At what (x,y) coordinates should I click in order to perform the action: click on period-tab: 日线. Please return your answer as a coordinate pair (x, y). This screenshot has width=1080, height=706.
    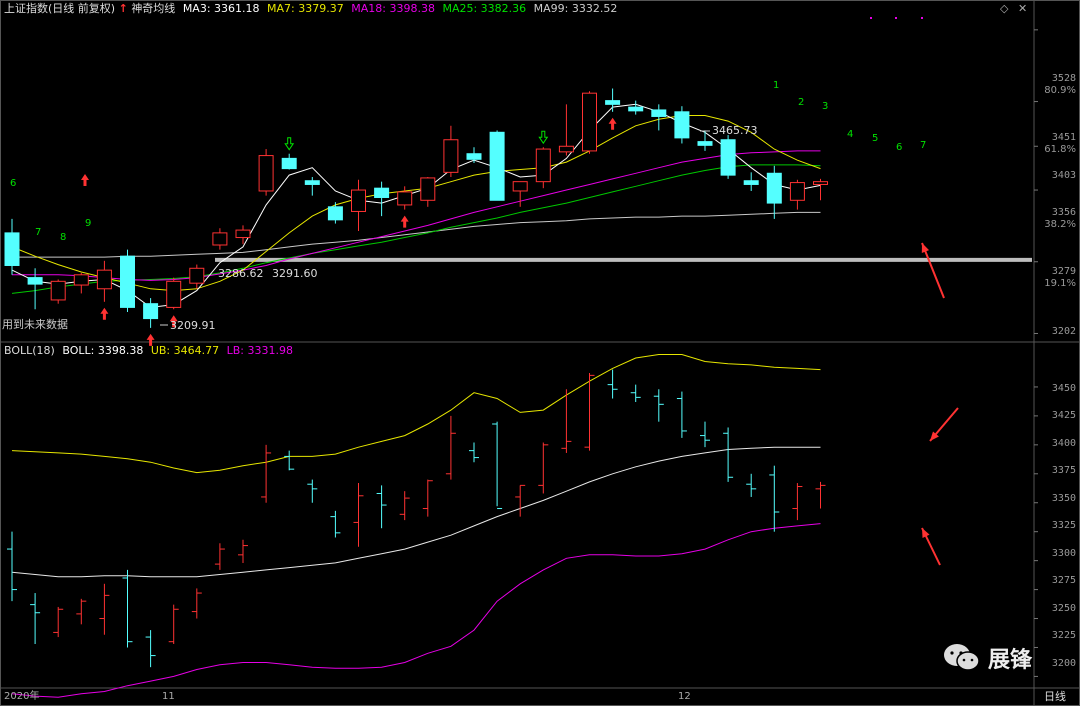
    Looking at the image, I should click on (1055, 696).